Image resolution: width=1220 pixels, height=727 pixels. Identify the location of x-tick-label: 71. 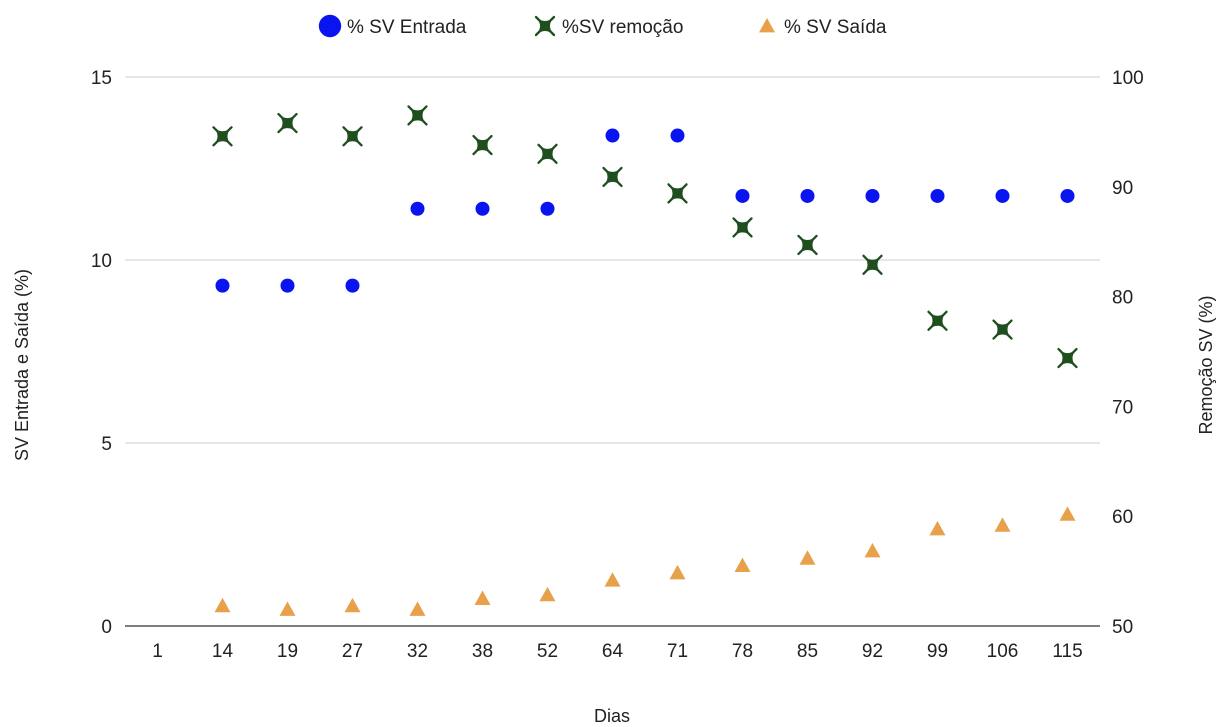
(677, 651).